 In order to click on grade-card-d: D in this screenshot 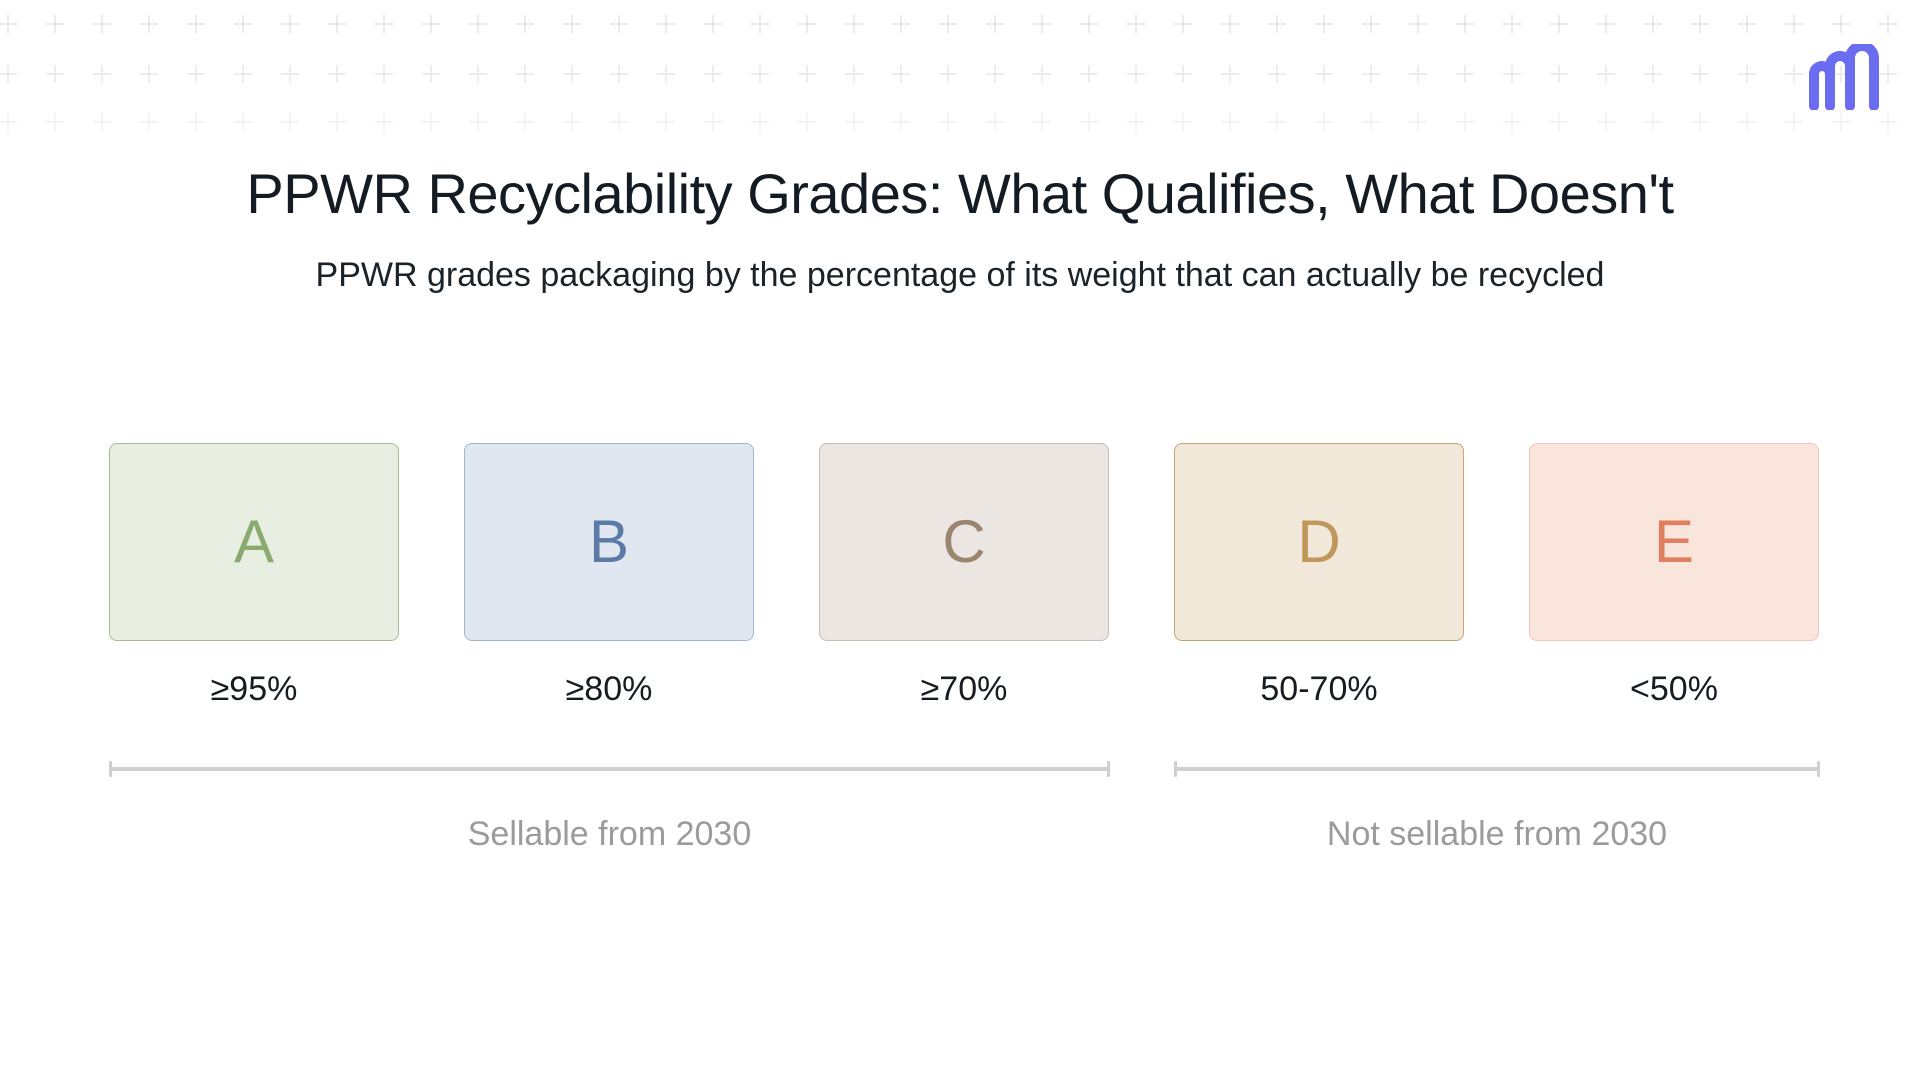, I will do `click(1319, 542)`.